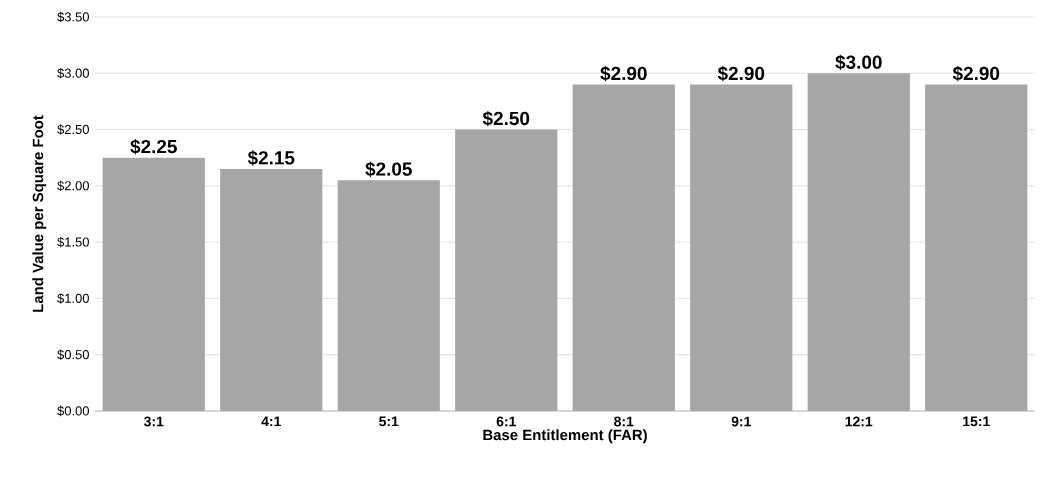  Describe the element at coordinates (506, 118) in the screenshot. I see `data-label: $2.50` at that location.